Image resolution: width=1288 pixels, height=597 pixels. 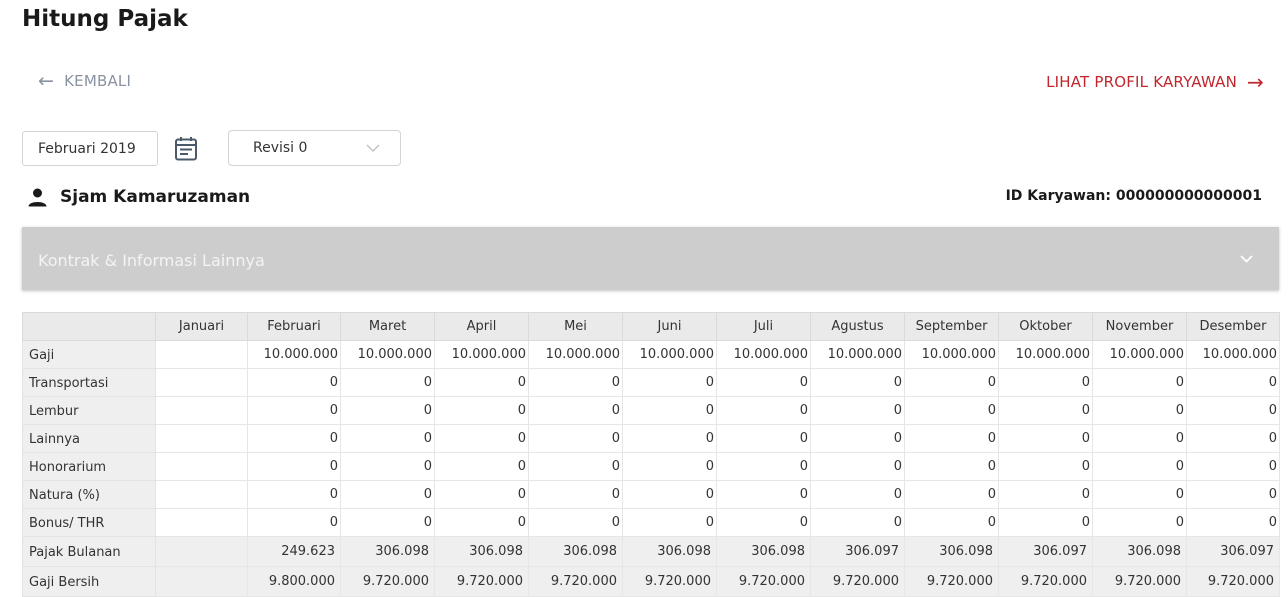 I want to click on table-row: Lembur 0 0 0 0 0 0 0 0 0 0 0, so click(x=651, y=410).